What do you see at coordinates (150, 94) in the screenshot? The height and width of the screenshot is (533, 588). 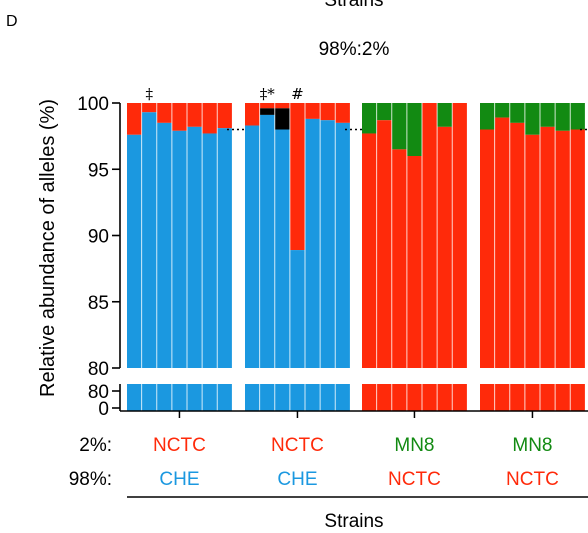 I see `bar-annotation: ‡` at bounding box center [150, 94].